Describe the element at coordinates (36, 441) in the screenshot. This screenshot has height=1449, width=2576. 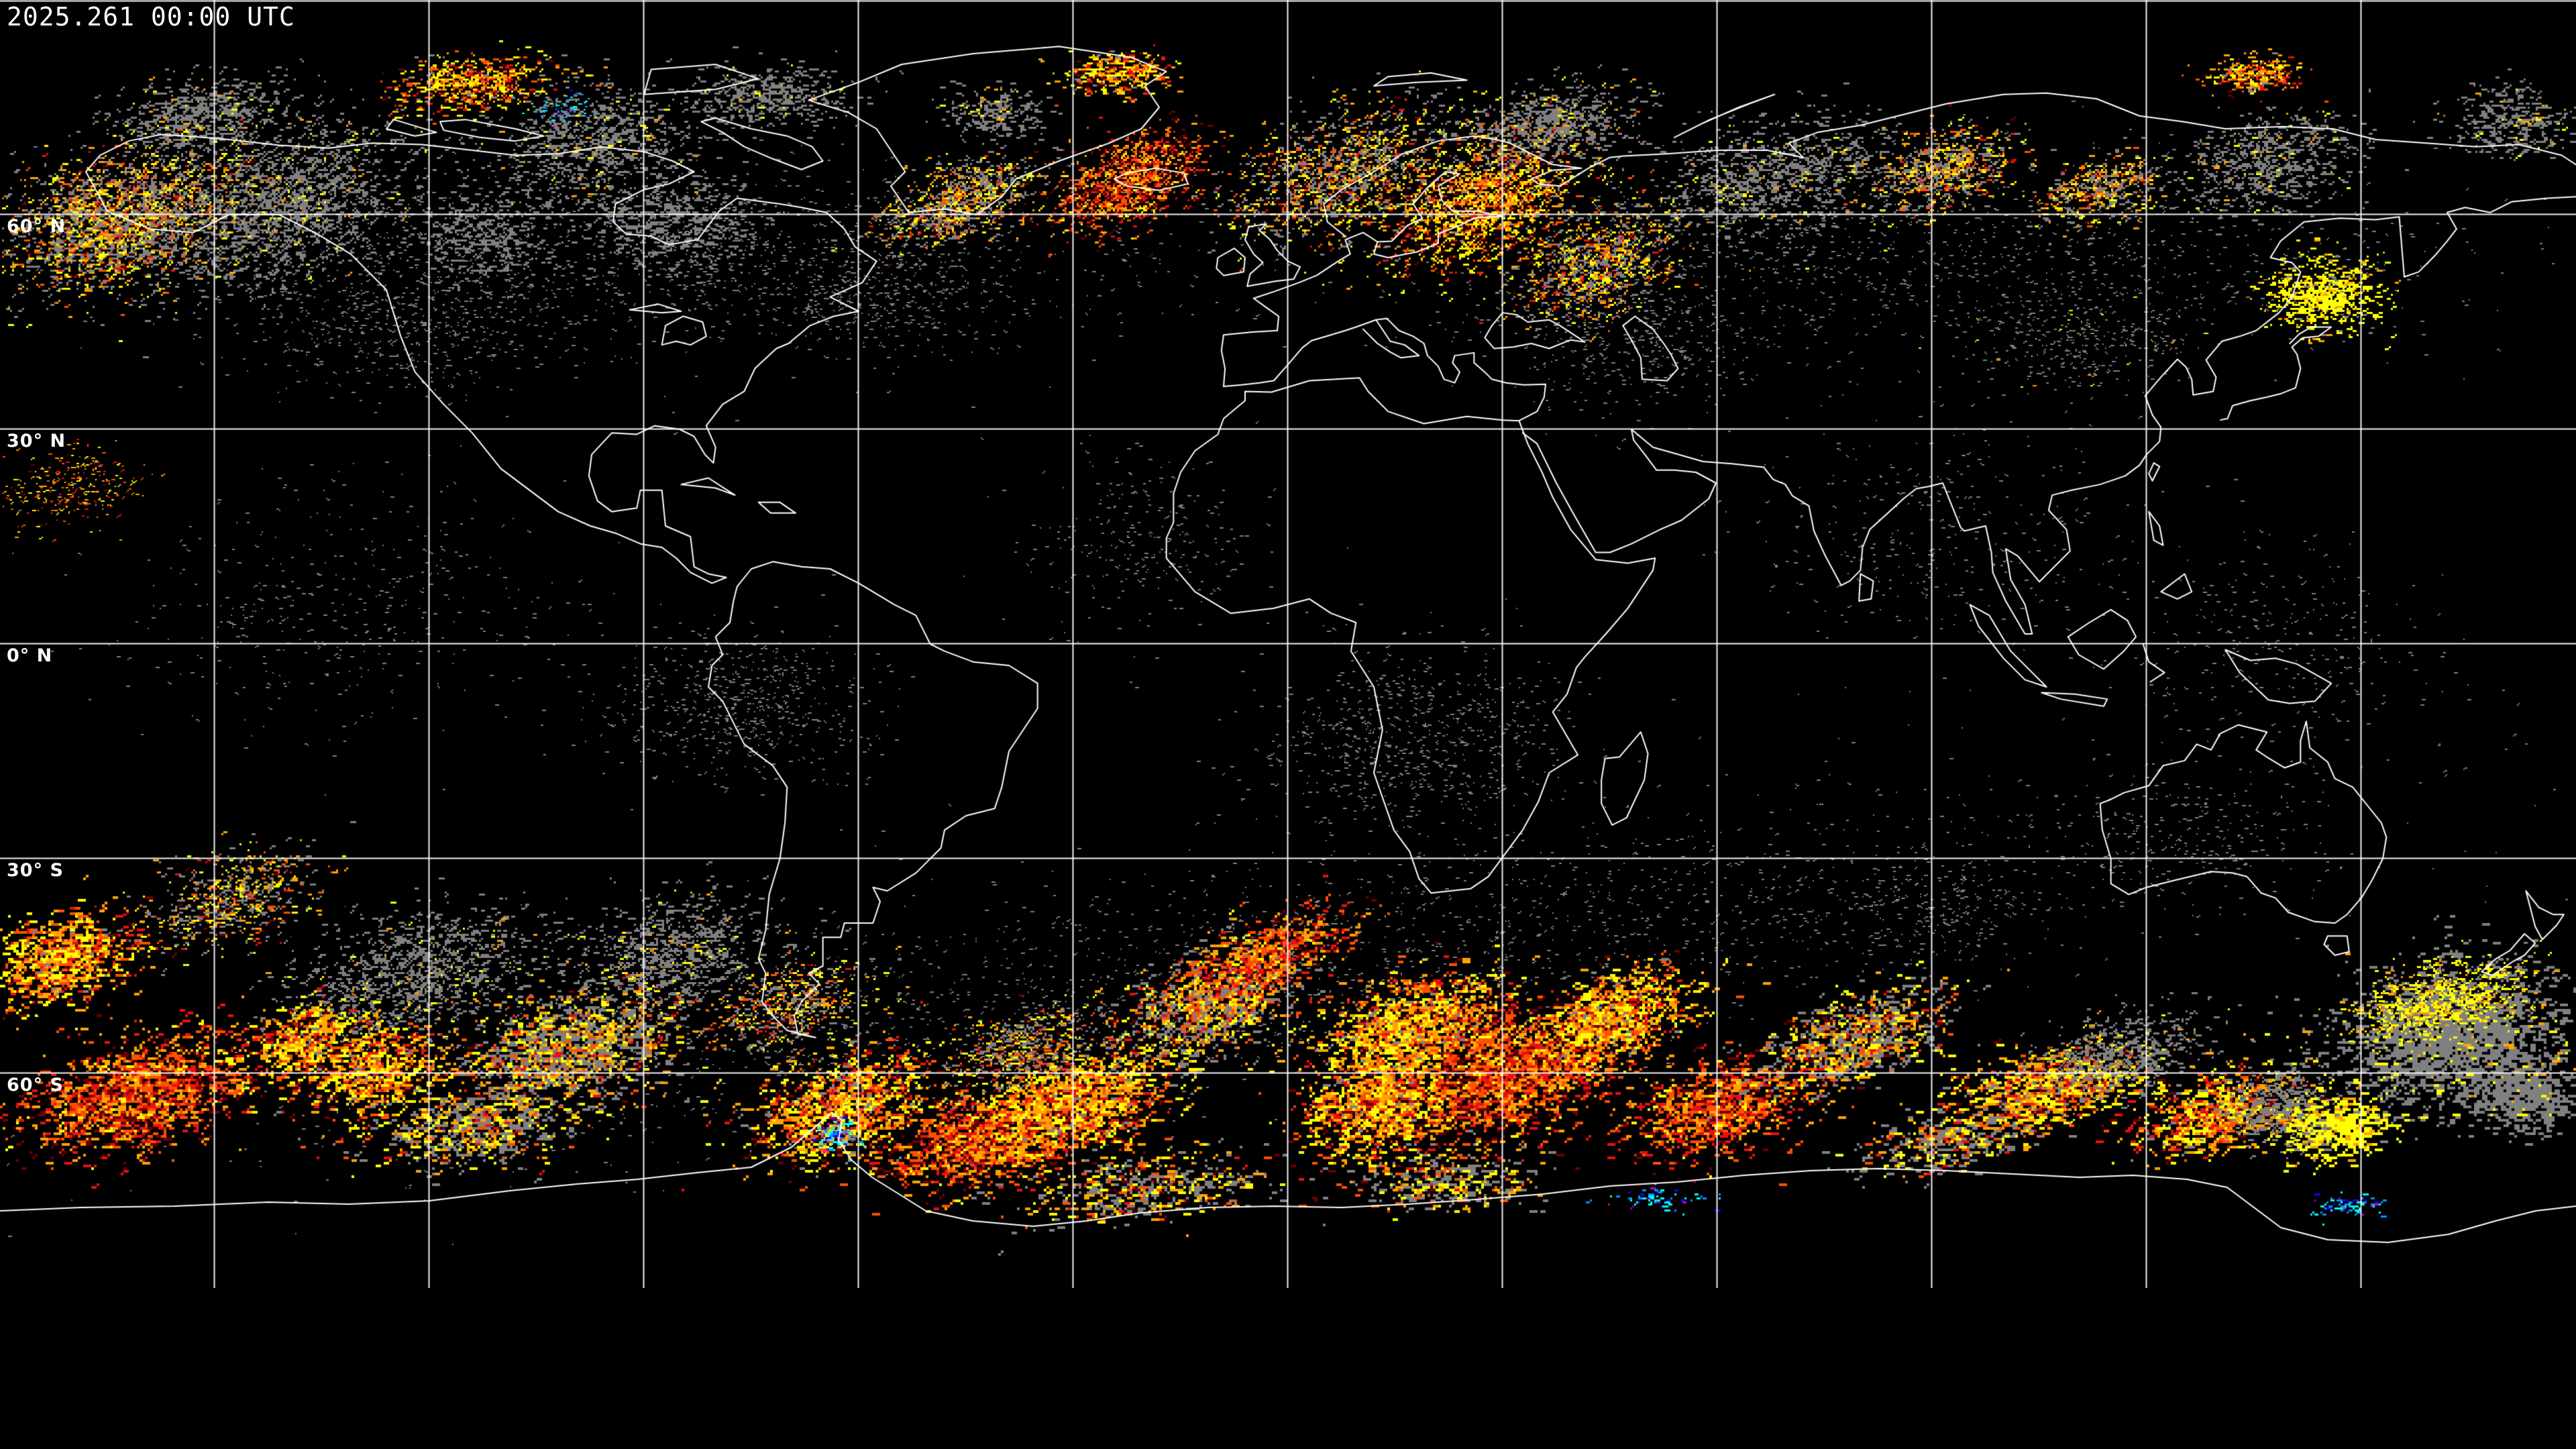
I see `lat-label-1: 30° N` at that location.